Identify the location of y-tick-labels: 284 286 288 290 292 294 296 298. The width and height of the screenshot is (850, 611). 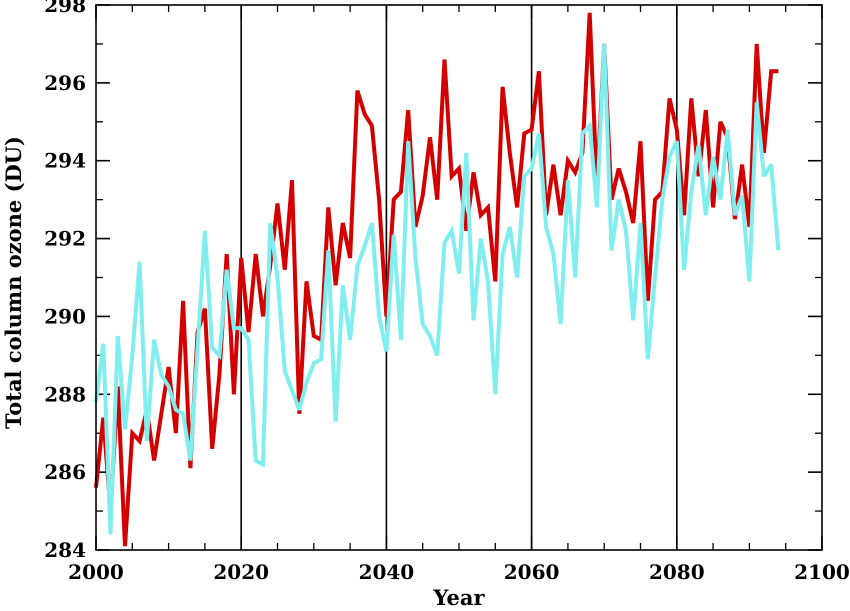
(65, 281).